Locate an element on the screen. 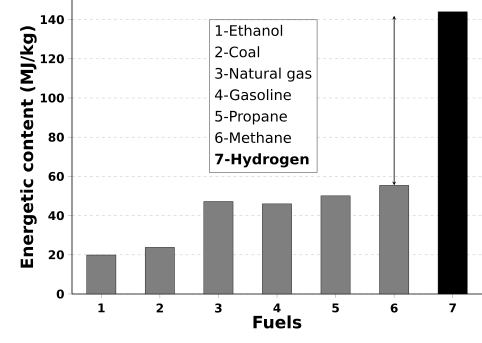 The width and height of the screenshot is (482, 343). y-axis-title: Energetic content (MJ/kg) is located at coordinates (28, 147).